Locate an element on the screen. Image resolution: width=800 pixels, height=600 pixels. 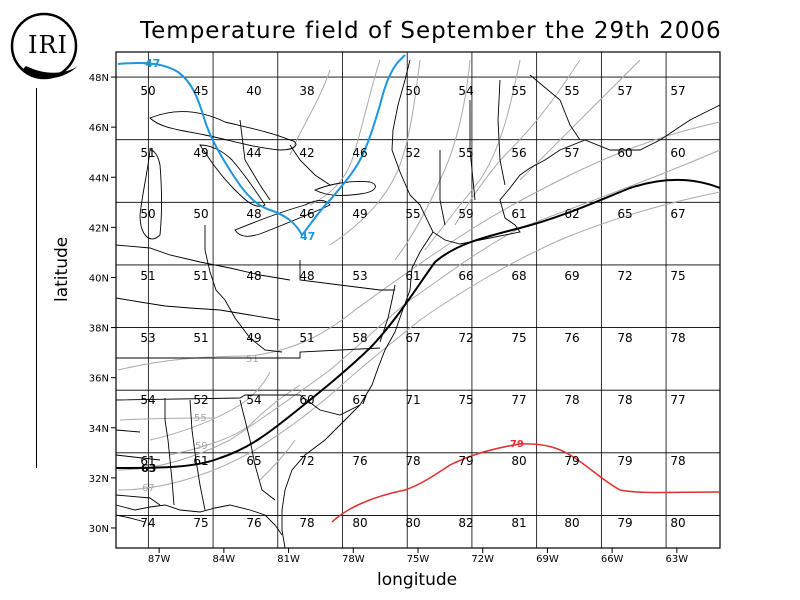
temperature-value: 81 is located at coordinates (518, 523).